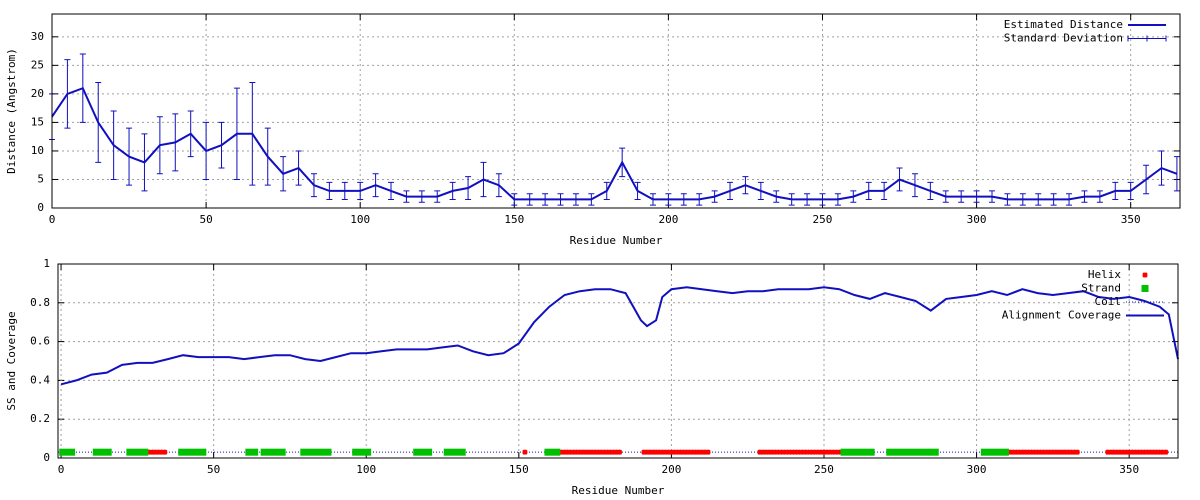 The image size is (1200, 500). I want to click on y-axis-title: SS and Coverage, so click(11, 360).